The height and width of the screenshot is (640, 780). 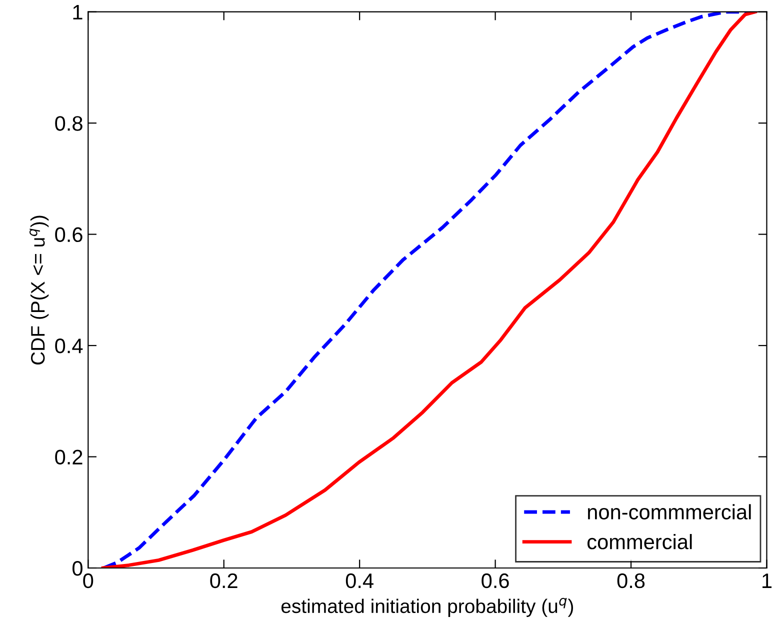 I want to click on y-tick-label: 0.2, so click(x=68, y=457).